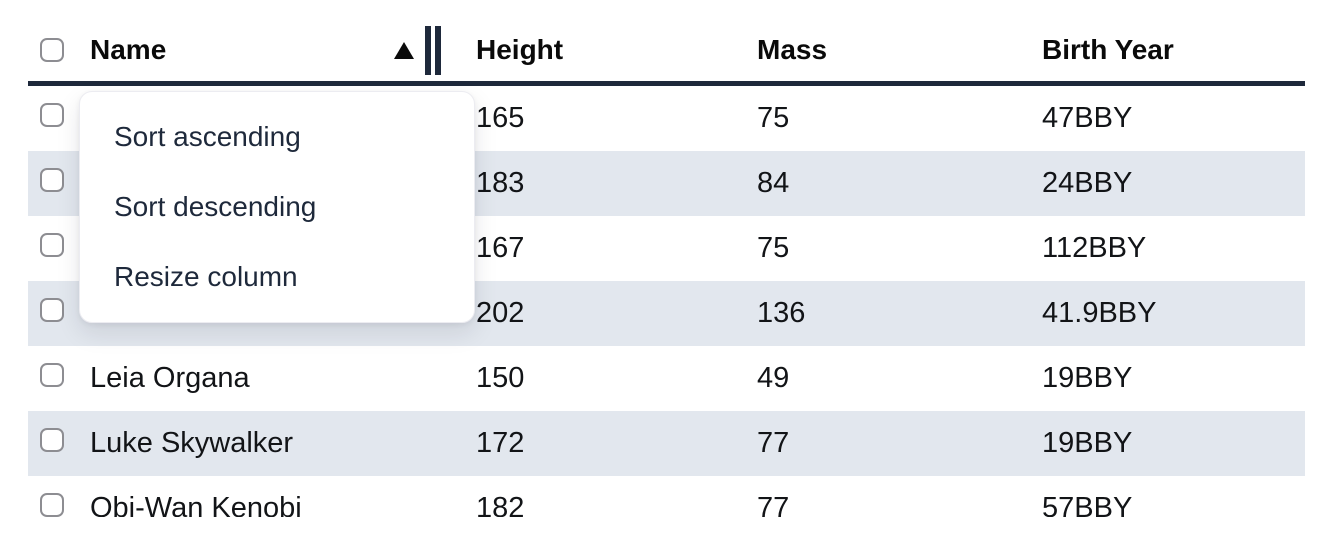 Image resolution: width=1330 pixels, height=536 pixels. Describe the element at coordinates (196, 504) in the screenshot. I see `cell-name: Obi-Wan Kenobi` at that location.